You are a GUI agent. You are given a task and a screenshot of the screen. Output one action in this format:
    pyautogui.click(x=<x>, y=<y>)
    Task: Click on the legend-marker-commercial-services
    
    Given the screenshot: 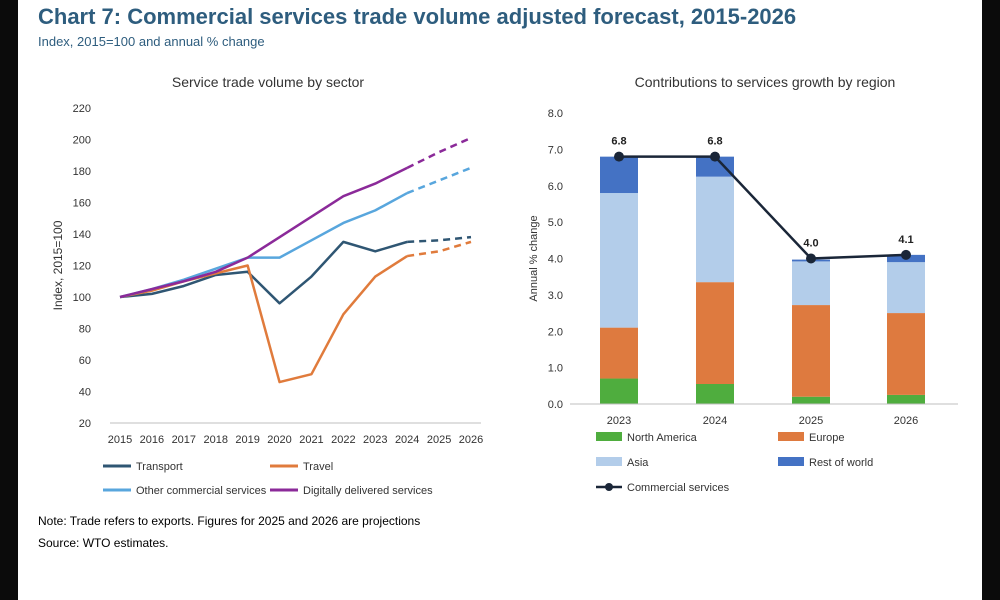 What is the action you would take?
    pyautogui.click(x=609, y=487)
    